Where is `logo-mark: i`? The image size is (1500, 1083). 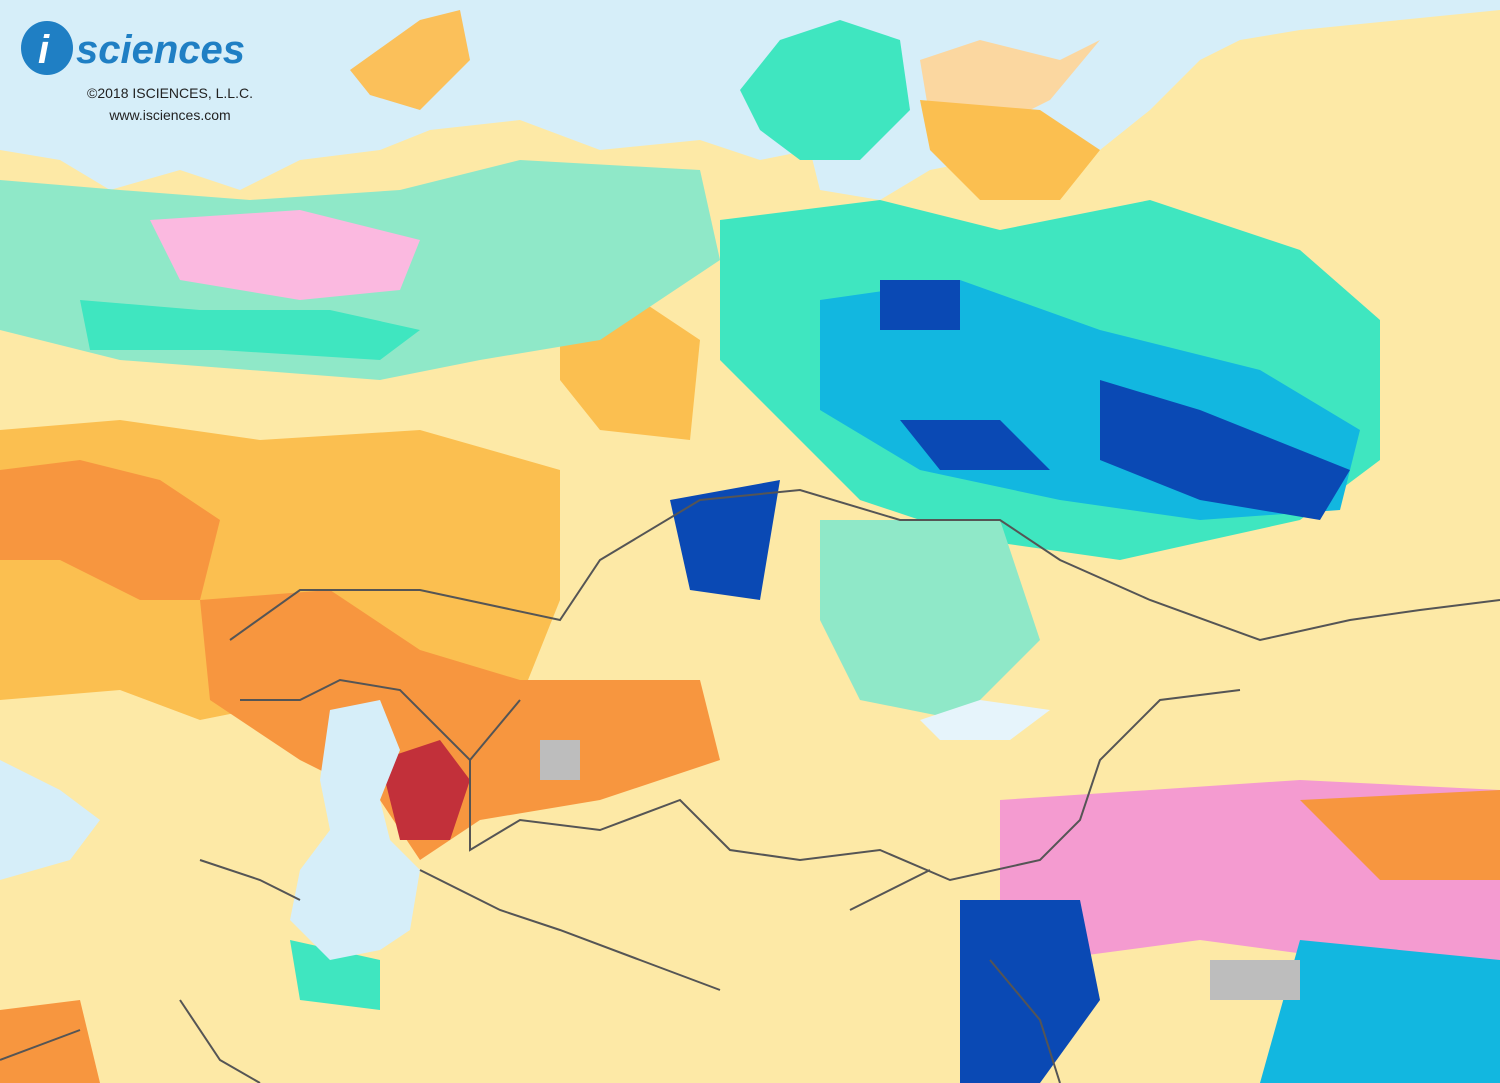 logo-mark: i is located at coordinates (44, 50).